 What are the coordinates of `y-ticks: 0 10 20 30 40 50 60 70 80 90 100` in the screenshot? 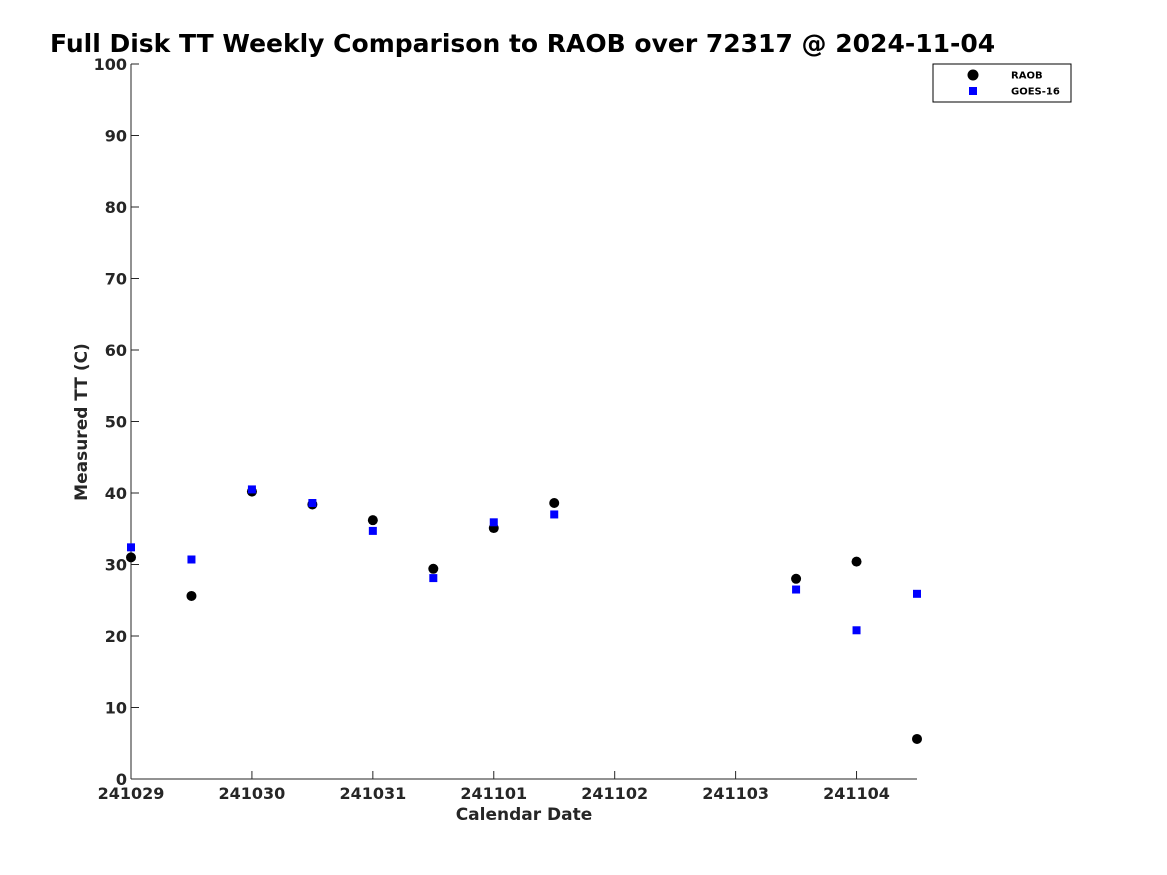 It's located at (116, 422).